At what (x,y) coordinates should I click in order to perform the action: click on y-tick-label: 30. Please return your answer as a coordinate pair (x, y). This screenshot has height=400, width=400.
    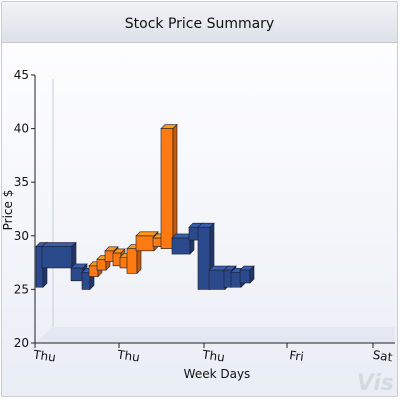
    Looking at the image, I should click on (21, 236).